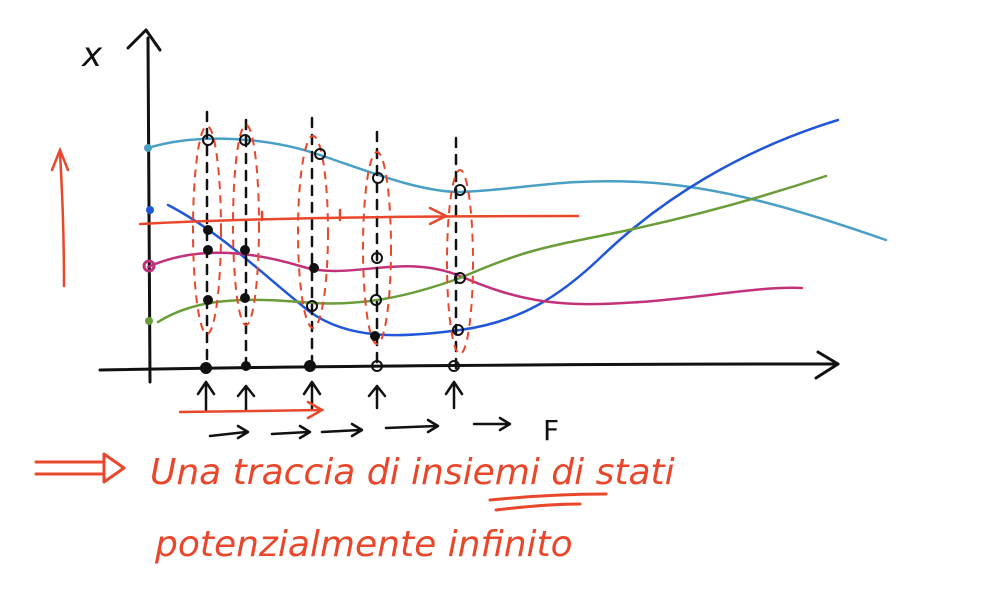 The height and width of the screenshot is (590, 988). I want to click on x-axis-arrowhead, so click(827, 365).